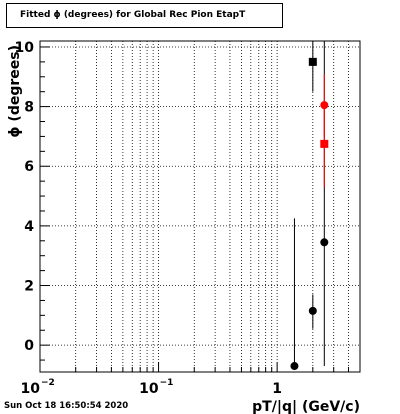 Image resolution: width=400 pixels, height=414 pixels. Describe the element at coordinates (25, 48) in the screenshot. I see `y-tick-label: 10` at that location.